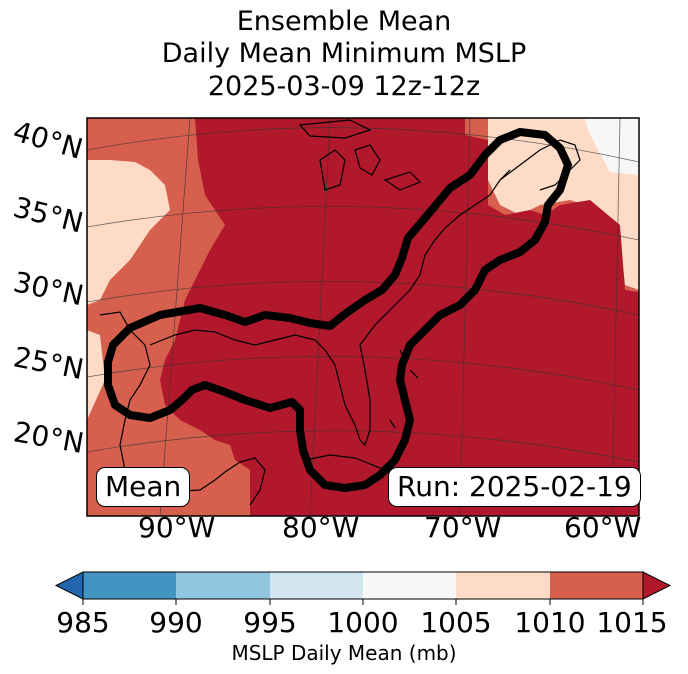 Image resolution: width=688 pixels, height=674 pixels. Describe the element at coordinates (363, 622) in the screenshot. I see `colorbar-tick-1000: 1000` at that location.